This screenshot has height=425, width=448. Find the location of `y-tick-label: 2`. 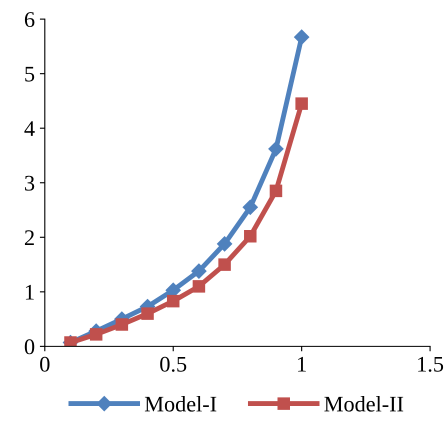

y-tick-label: 2 is located at coordinates (29, 237).